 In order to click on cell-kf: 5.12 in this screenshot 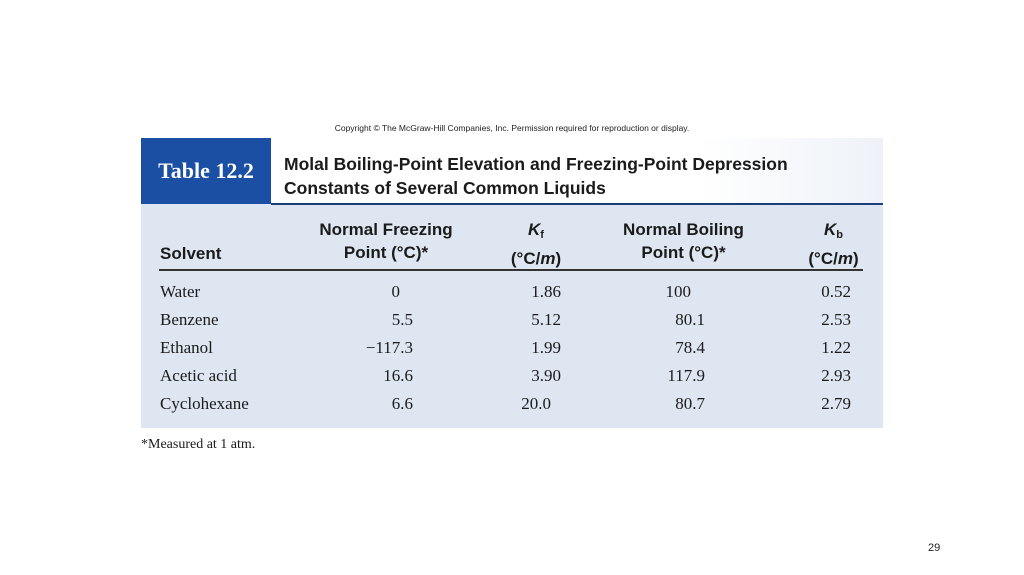, I will do `click(546, 319)`.